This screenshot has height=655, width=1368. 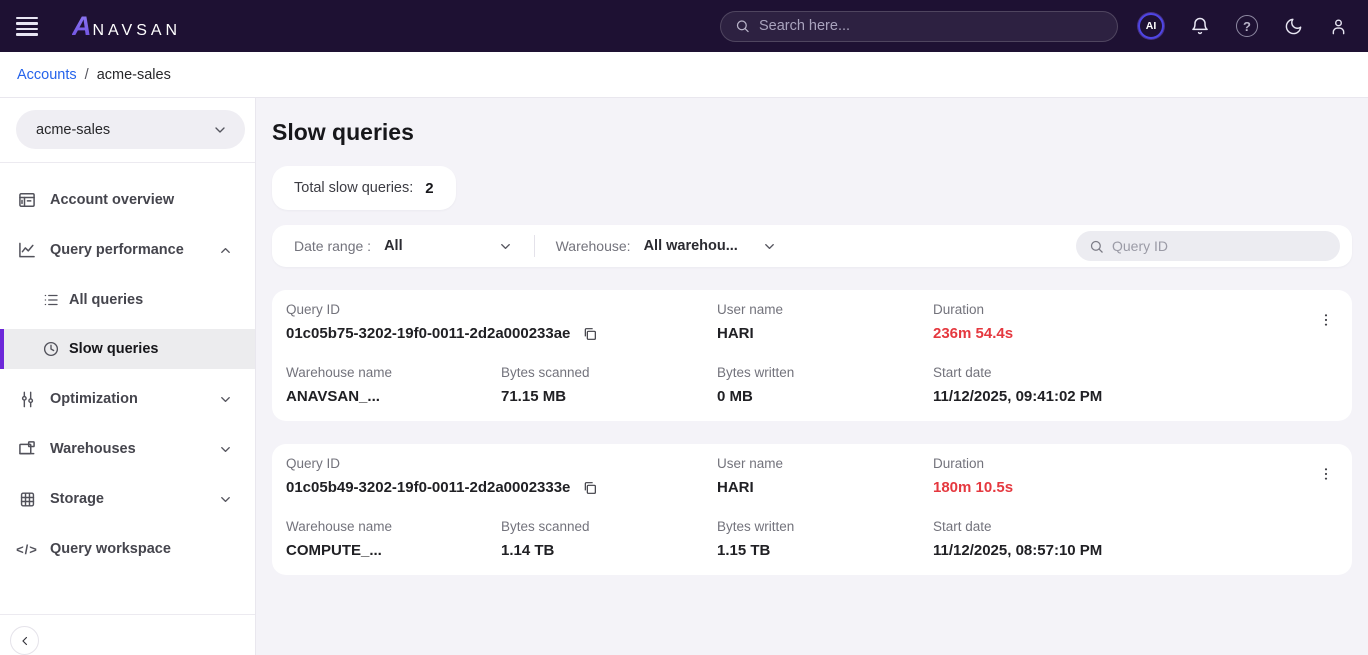 I want to click on sidebar-item-label: Account overview, so click(x=112, y=200).